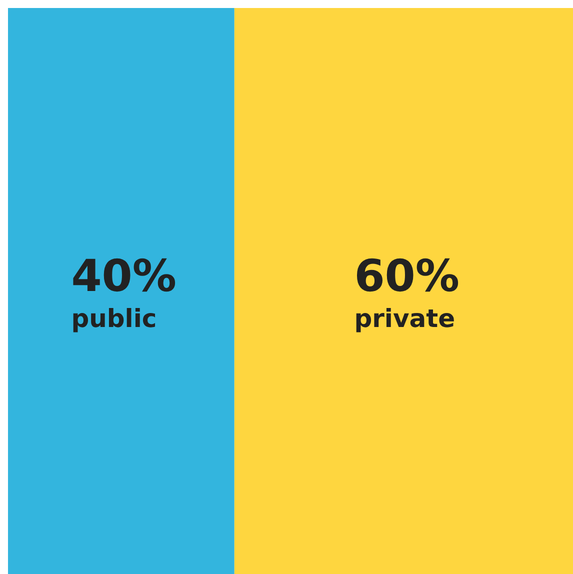 The width and height of the screenshot is (573, 574). Describe the element at coordinates (114, 318) in the screenshot. I see `series-label: public` at that location.